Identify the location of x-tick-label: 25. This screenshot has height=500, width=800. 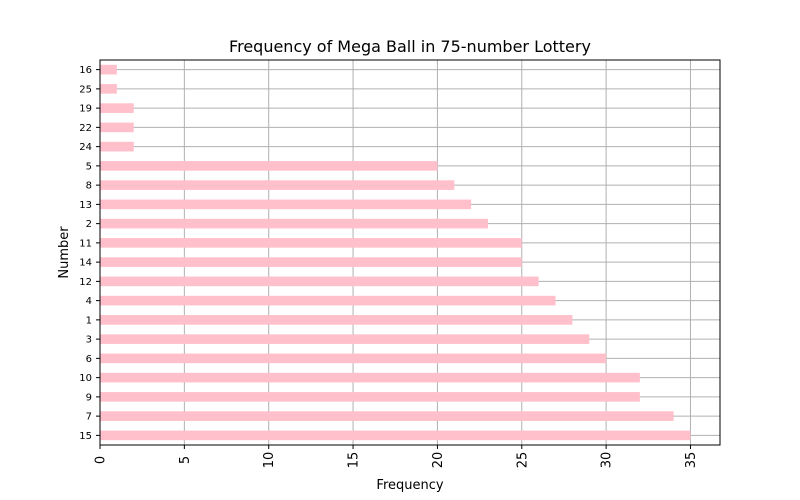
(522, 460).